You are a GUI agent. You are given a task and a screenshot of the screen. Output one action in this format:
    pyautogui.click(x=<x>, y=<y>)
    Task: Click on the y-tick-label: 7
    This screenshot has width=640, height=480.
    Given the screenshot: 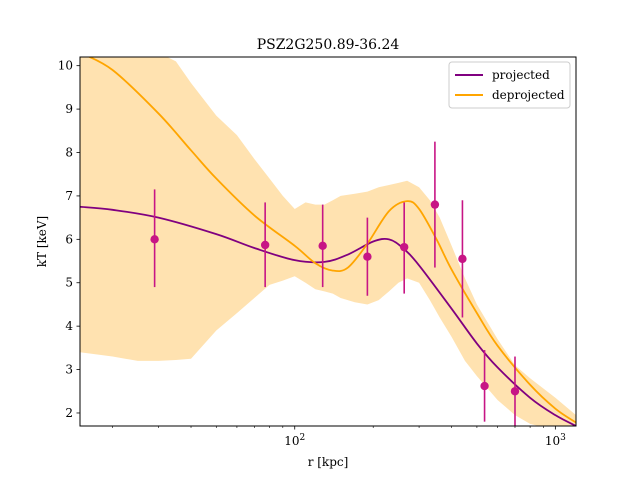 What is the action you would take?
    pyautogui.click(x=69, y=196)
    